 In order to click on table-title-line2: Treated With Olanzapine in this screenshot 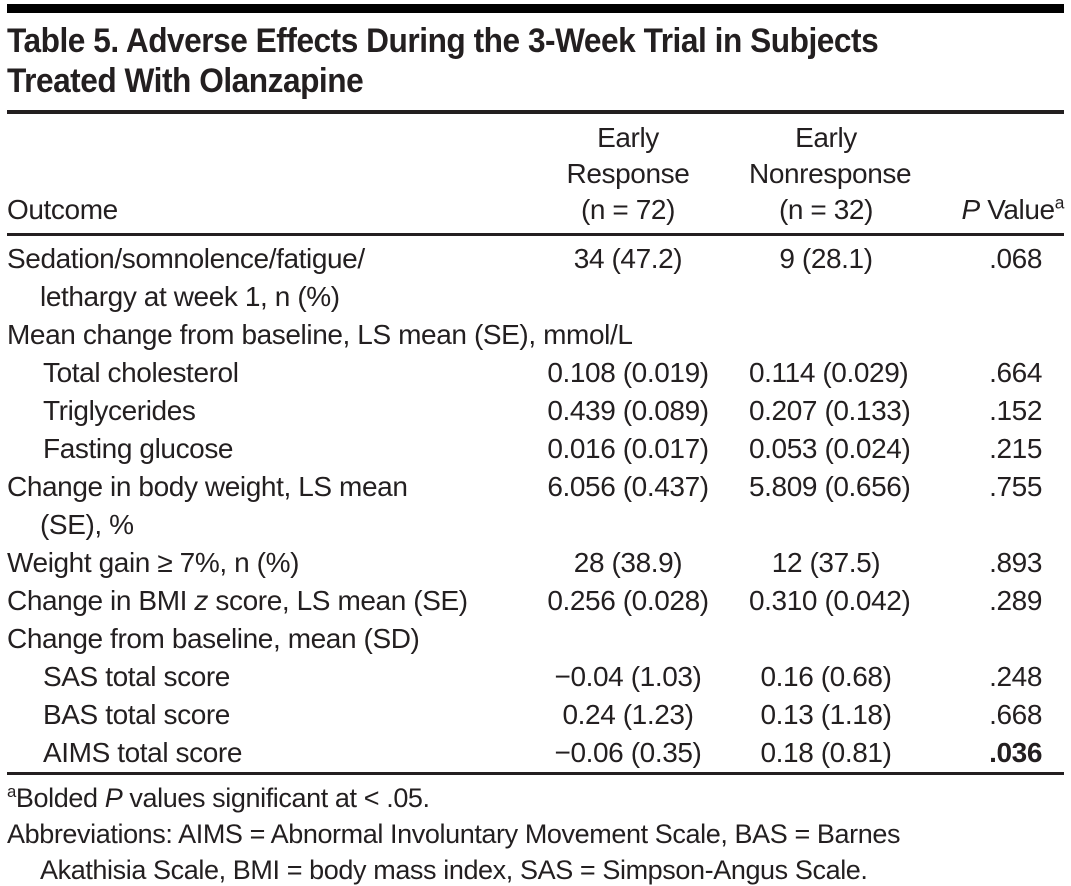, I will do `click(185, 81)`.